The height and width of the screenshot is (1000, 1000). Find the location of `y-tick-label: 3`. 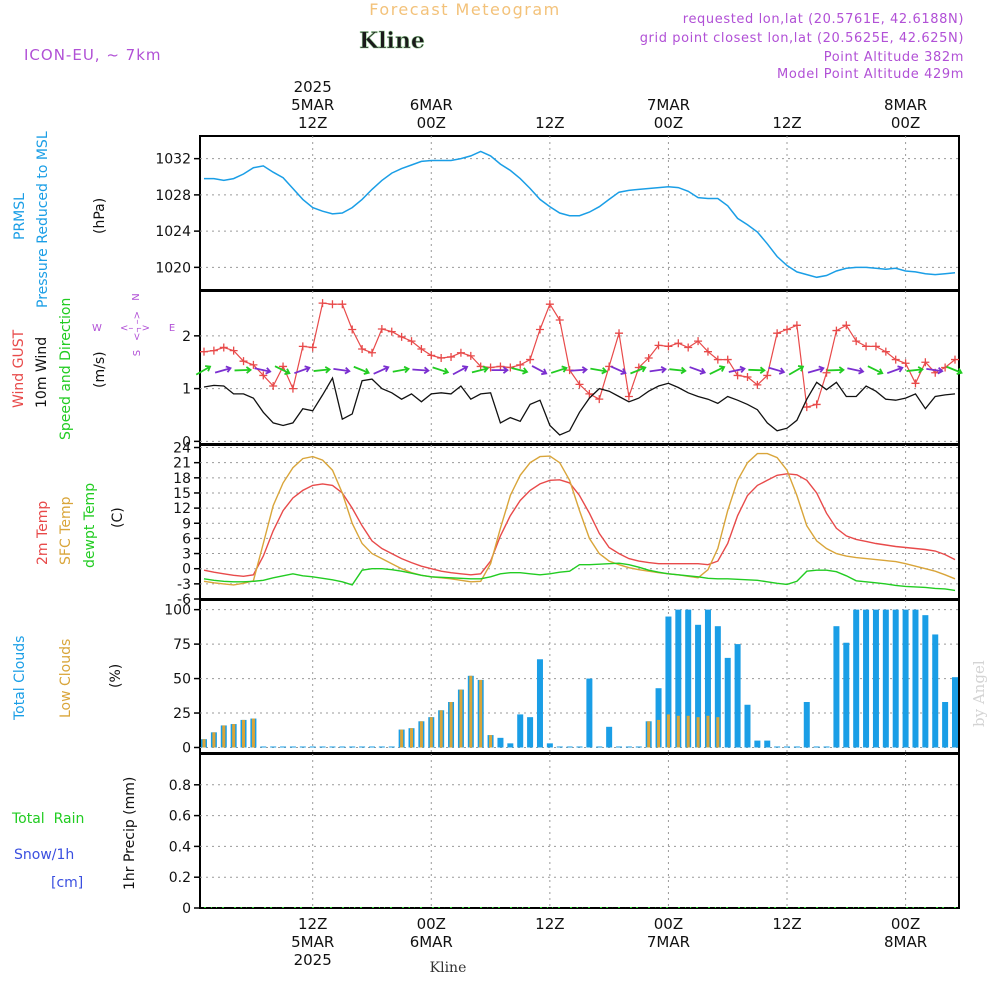

y-tick-label: 3 is located at coordinates (186, 555).